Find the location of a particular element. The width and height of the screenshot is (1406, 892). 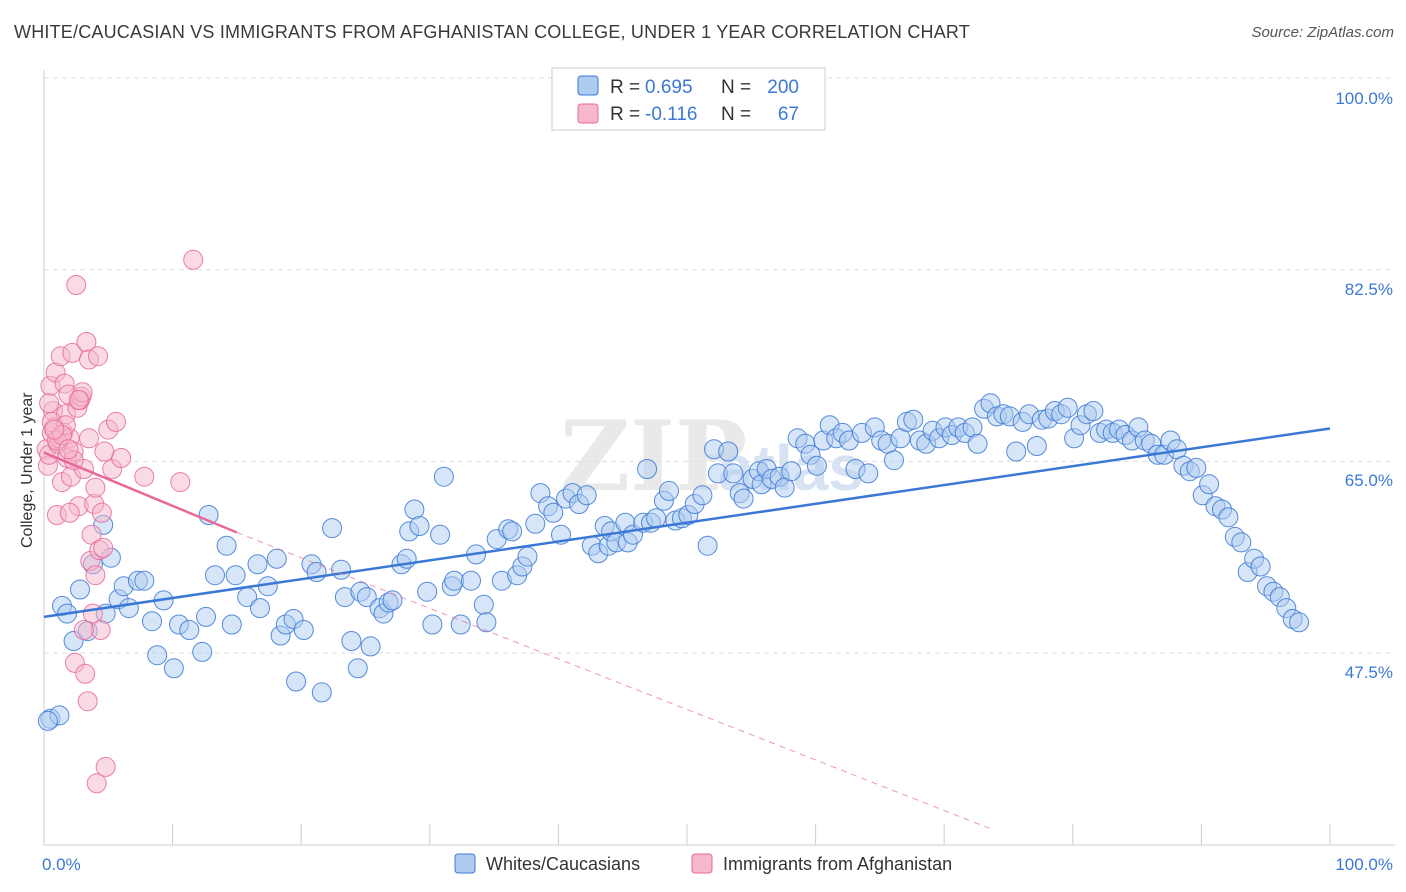

bottom-legend-label-blue: Whites/Caucasians is located at coordinates (563, 864).